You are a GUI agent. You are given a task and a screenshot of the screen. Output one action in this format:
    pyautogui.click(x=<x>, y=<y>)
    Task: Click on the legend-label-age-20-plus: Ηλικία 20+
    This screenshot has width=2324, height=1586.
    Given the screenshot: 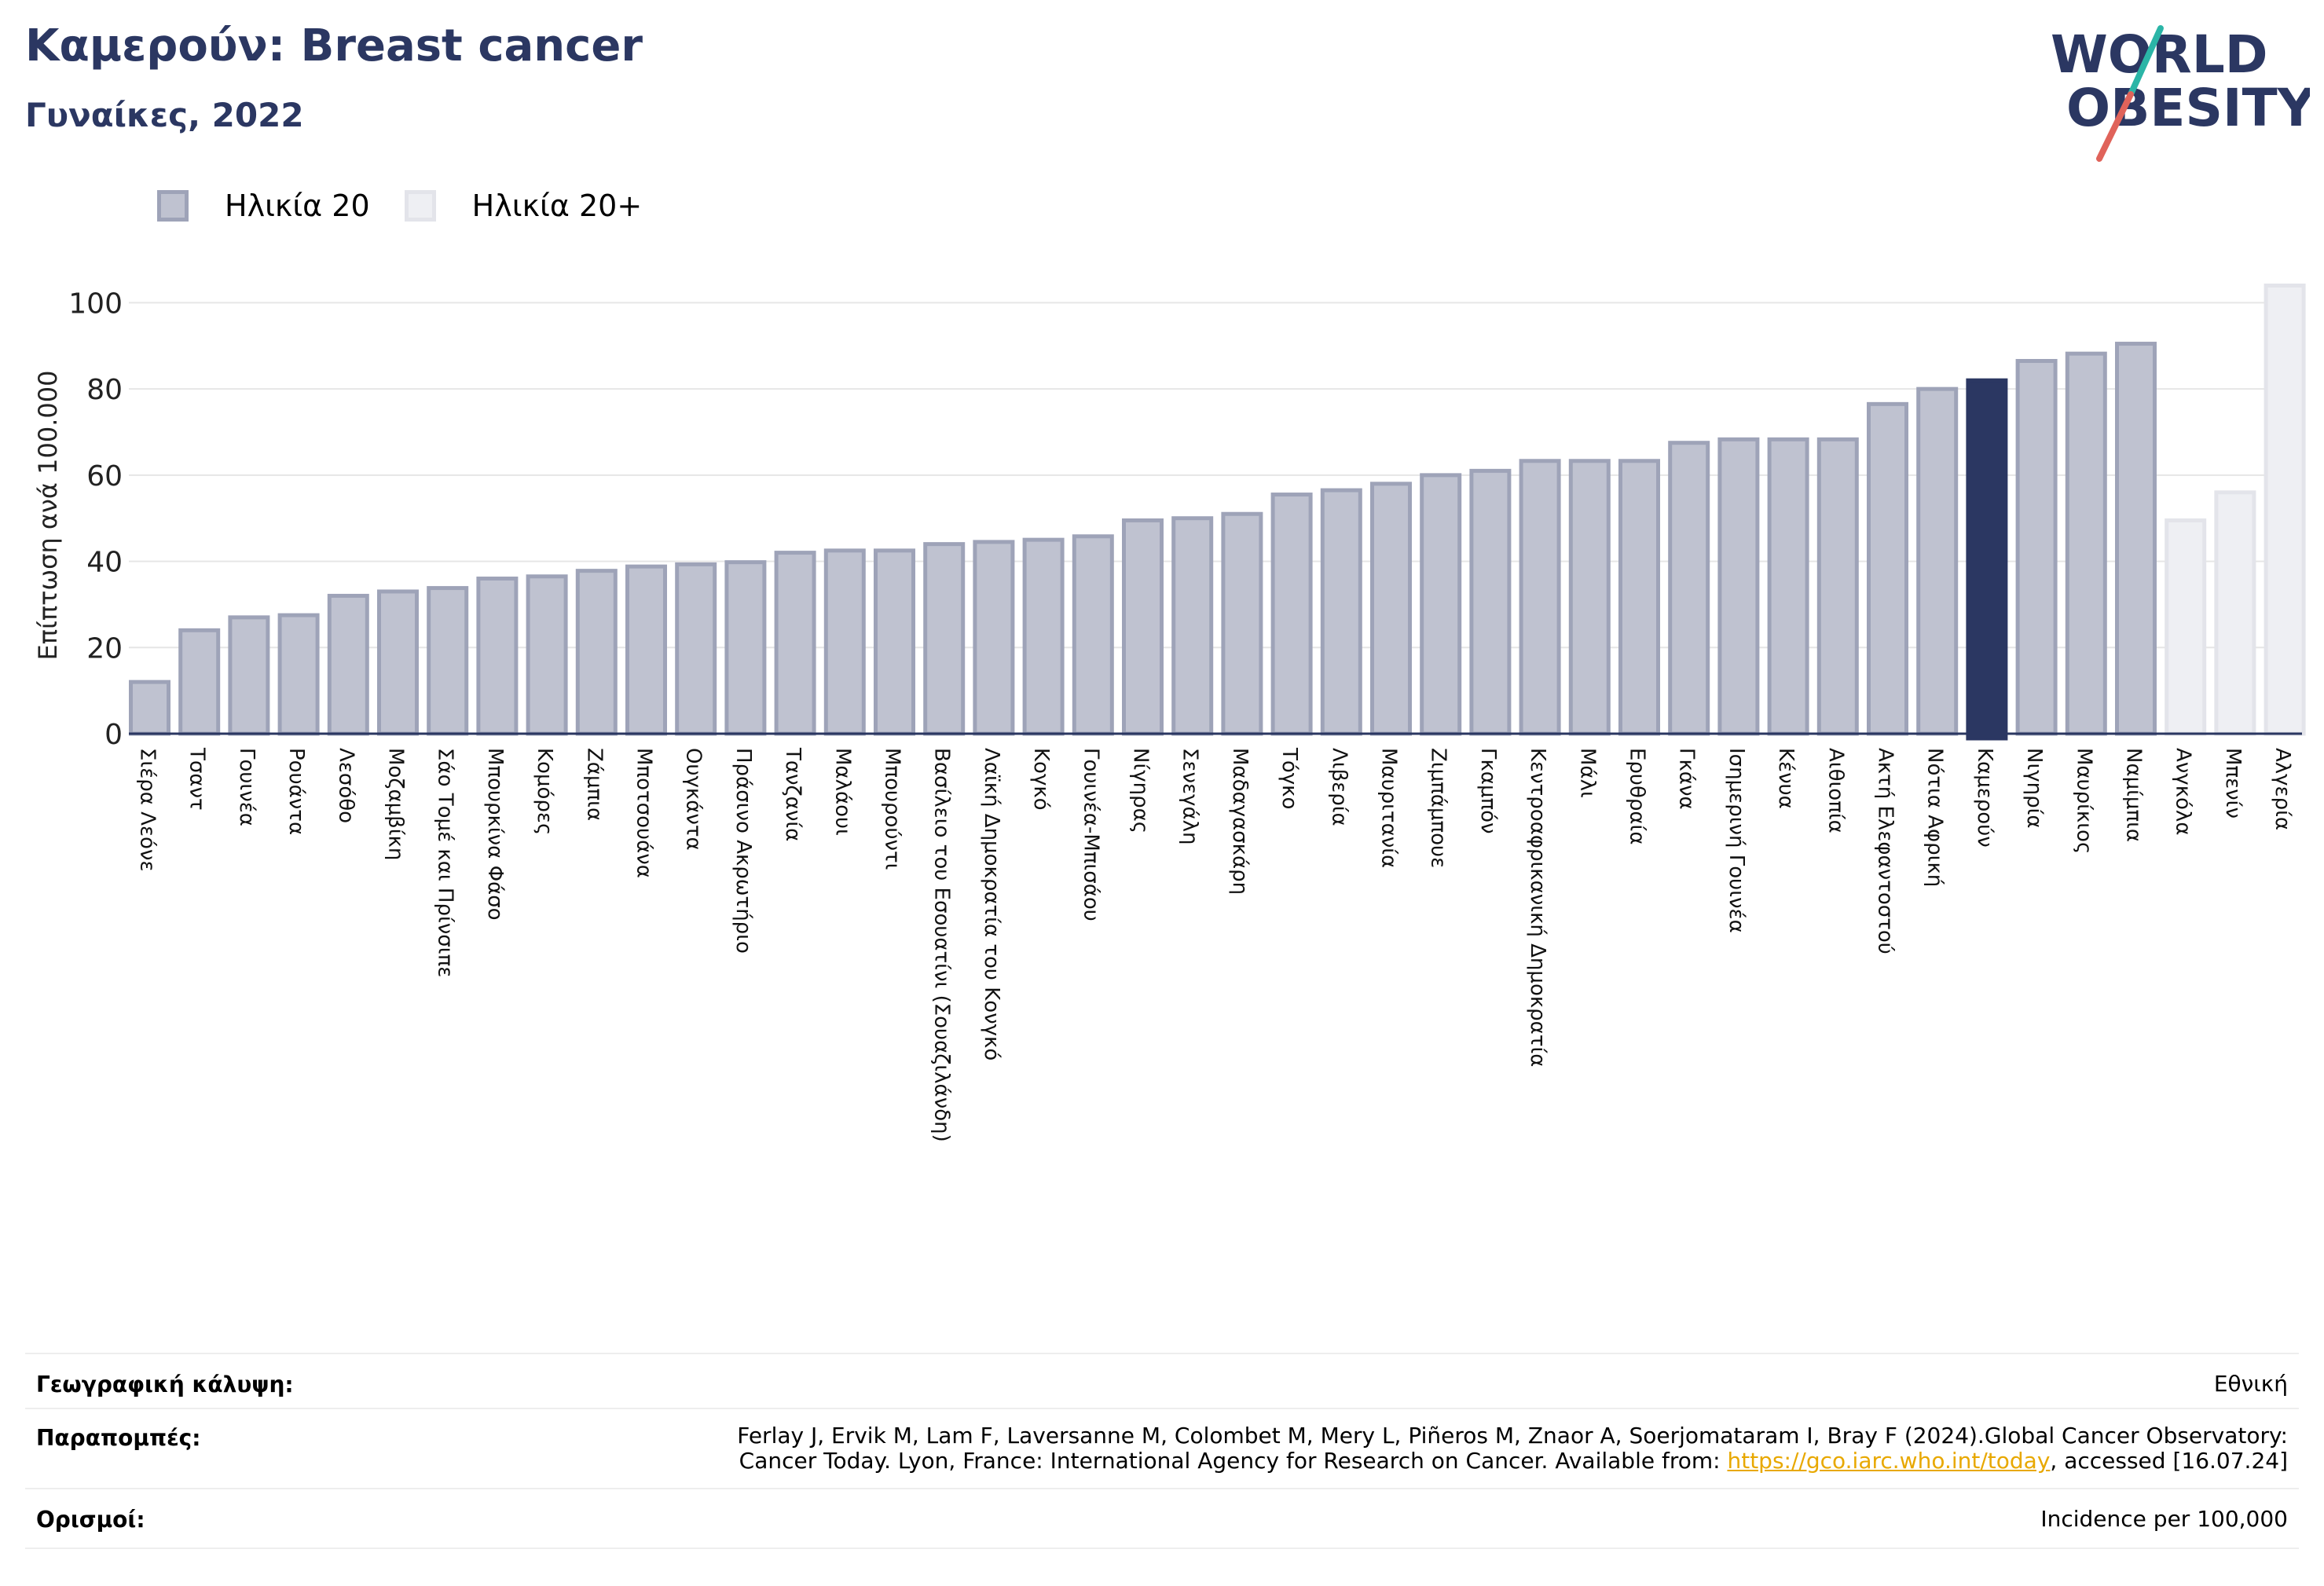 What is the action you would take?
    pyautogui.click(x=557, y=206)
    